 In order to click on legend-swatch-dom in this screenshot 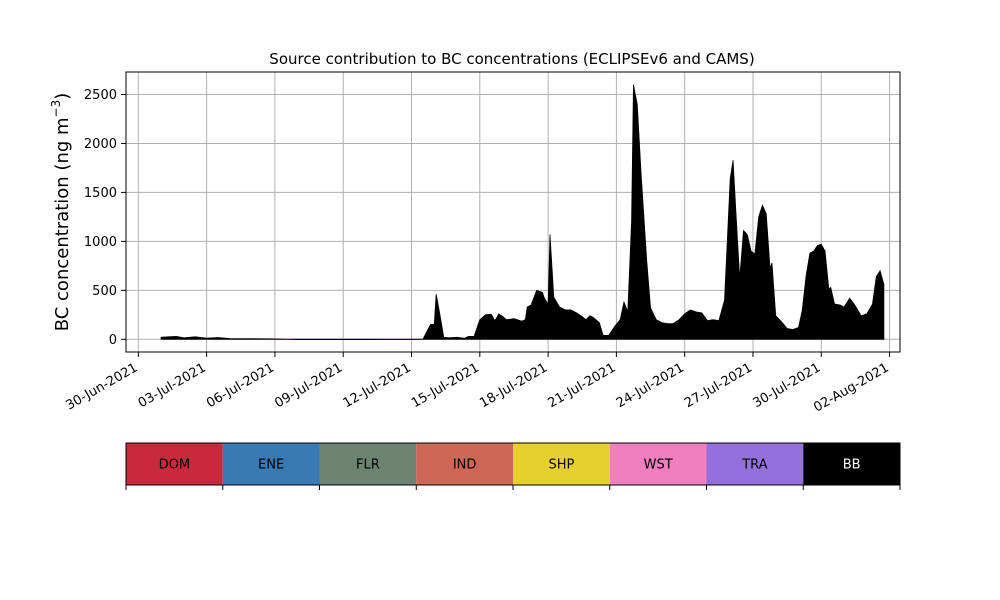, I will do `click(174, 464)`.